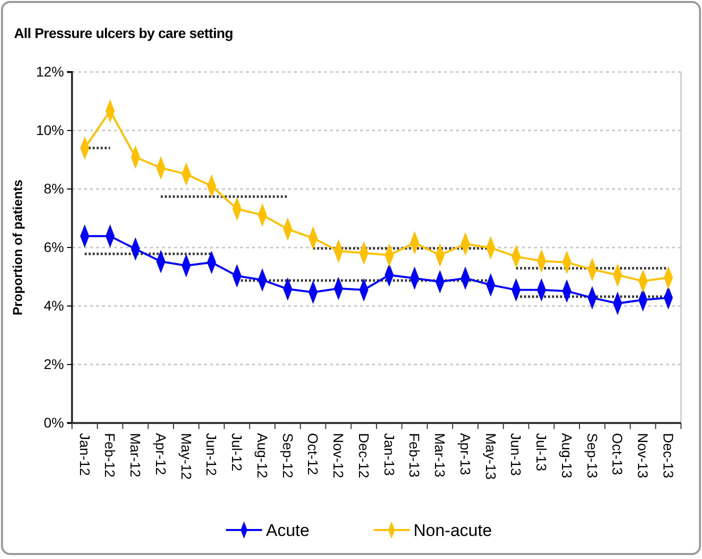 Image resolution: width=702 pixels, height=559 pixels. I want to click on legend-label: Acute, so click(288, 530).